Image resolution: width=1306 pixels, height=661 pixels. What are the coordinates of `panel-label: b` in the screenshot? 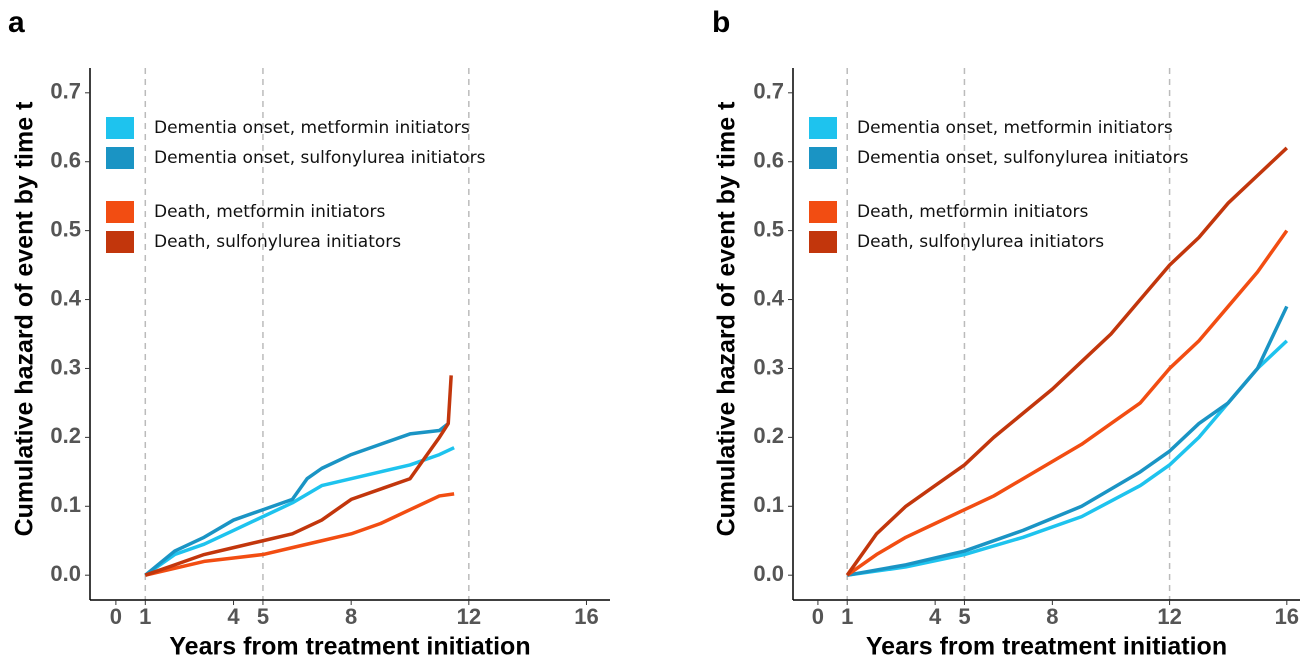 It's located at (721, 22).